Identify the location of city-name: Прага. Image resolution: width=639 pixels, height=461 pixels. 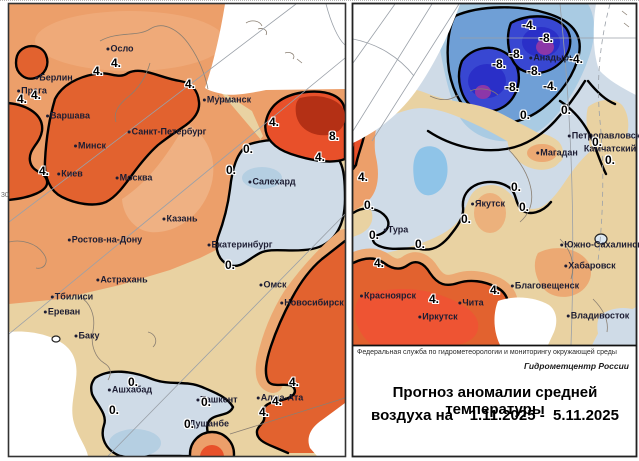
(34, 90).